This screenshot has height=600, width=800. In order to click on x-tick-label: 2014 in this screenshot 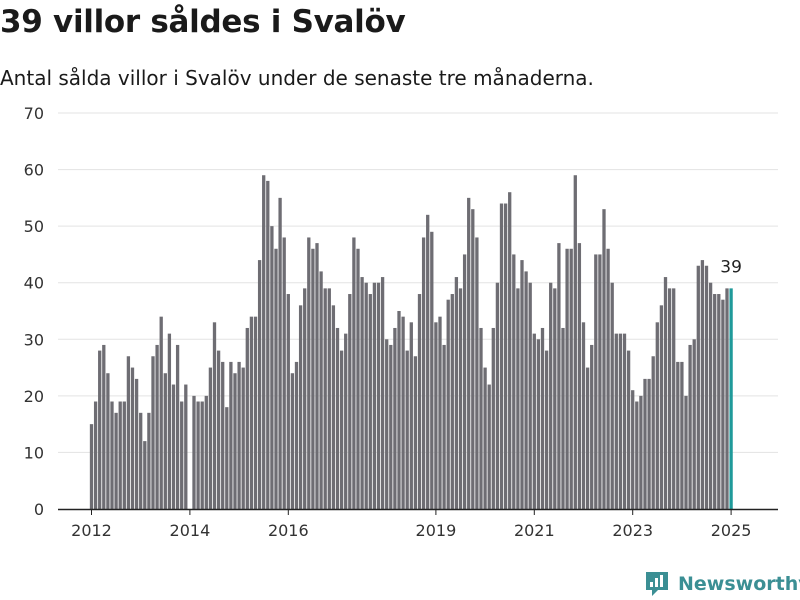, I will do `click(190, 530)`.